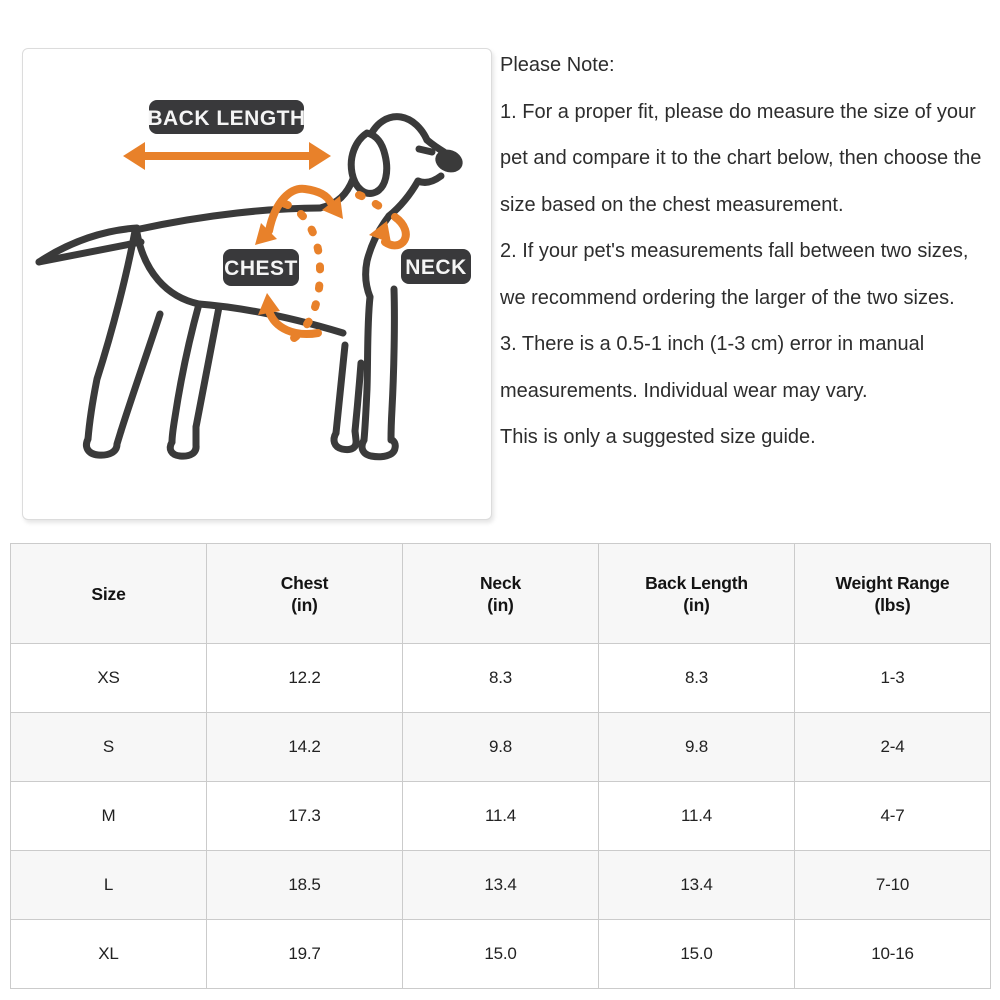 Image resolution: width=1000 pixels, height=1000 pixels. I want to click on back-length-arrow-icon, so click(227, 156).